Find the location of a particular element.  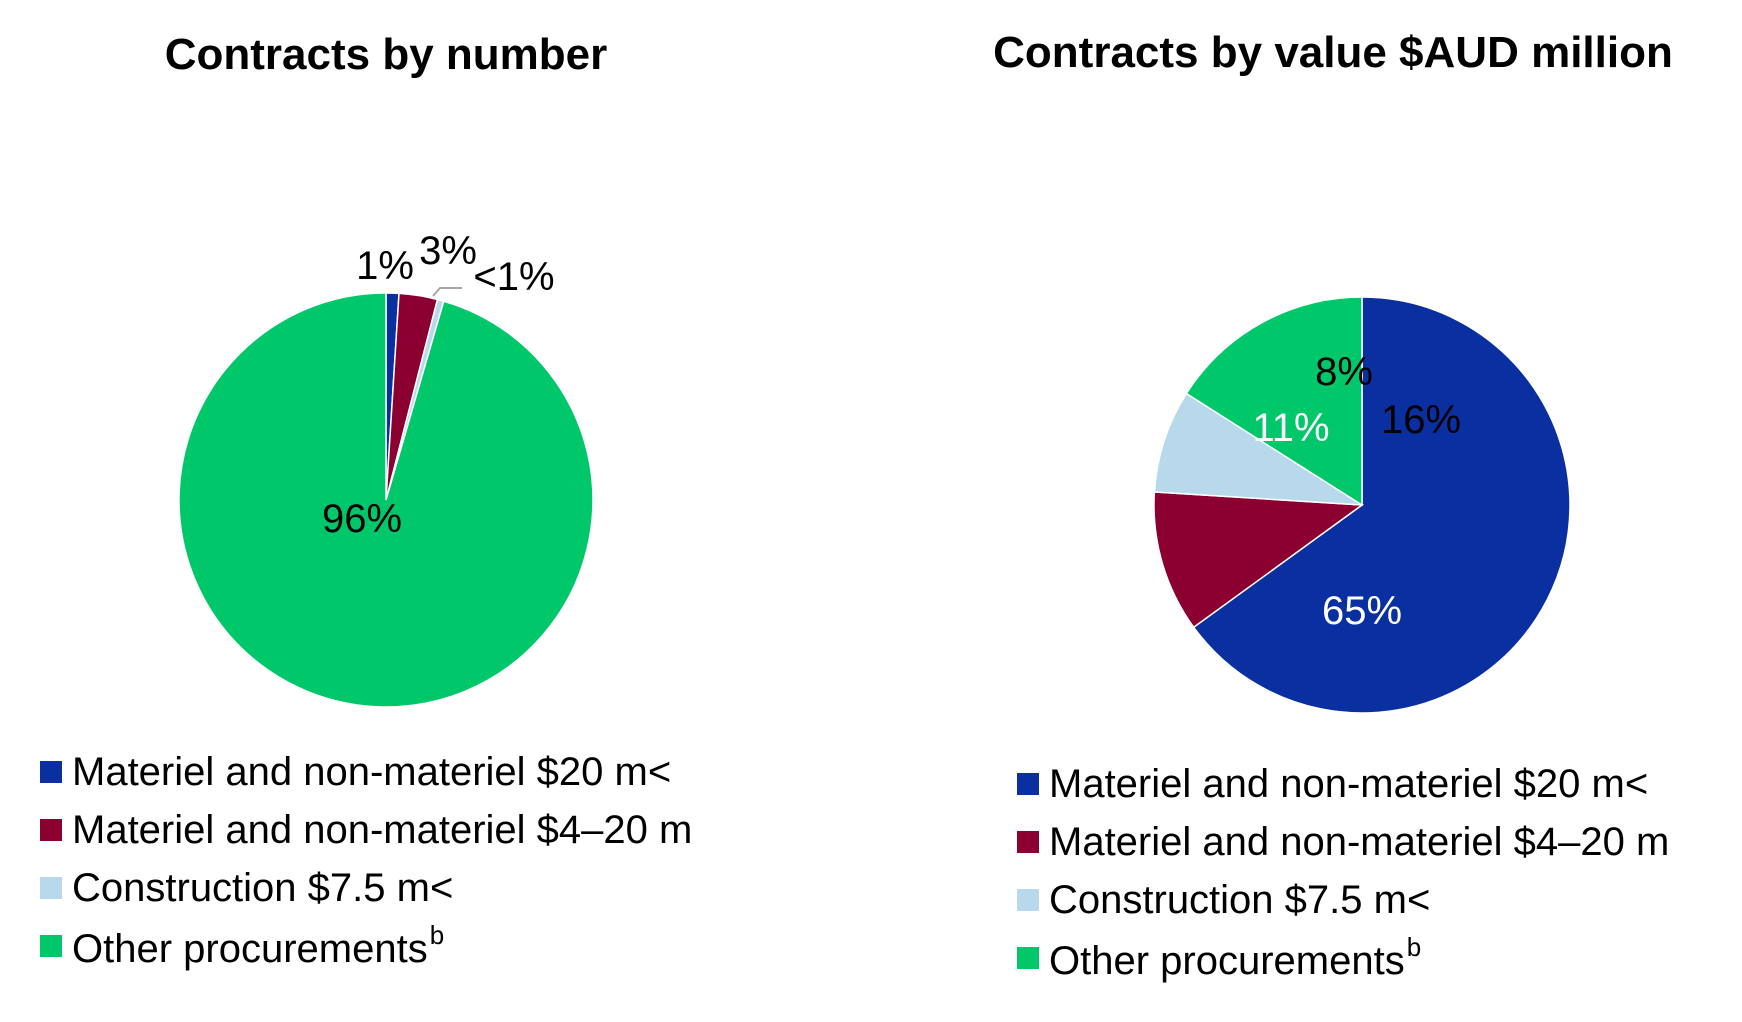

pie-0: 1% 3%<1% 96% is located at coordinates (386, 468).